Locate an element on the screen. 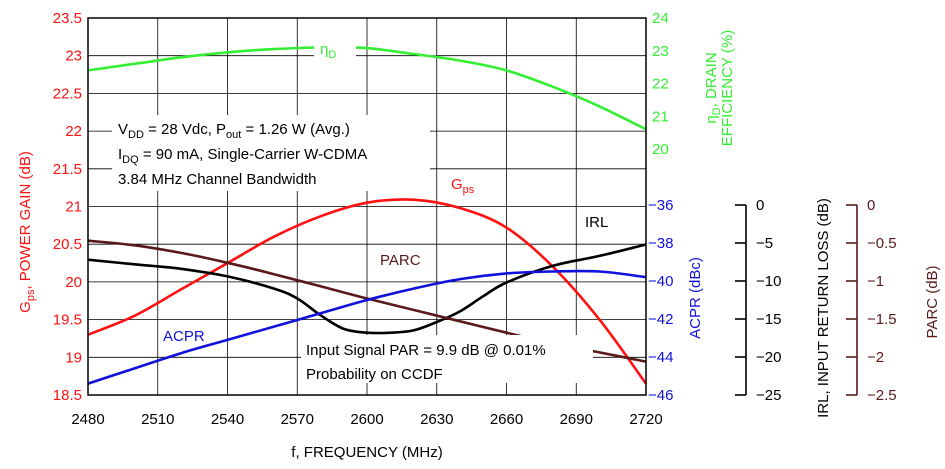  irl-axis-label: IRL, INPUT RETURN LOSS (dB) is located at coordinates (823, 308).